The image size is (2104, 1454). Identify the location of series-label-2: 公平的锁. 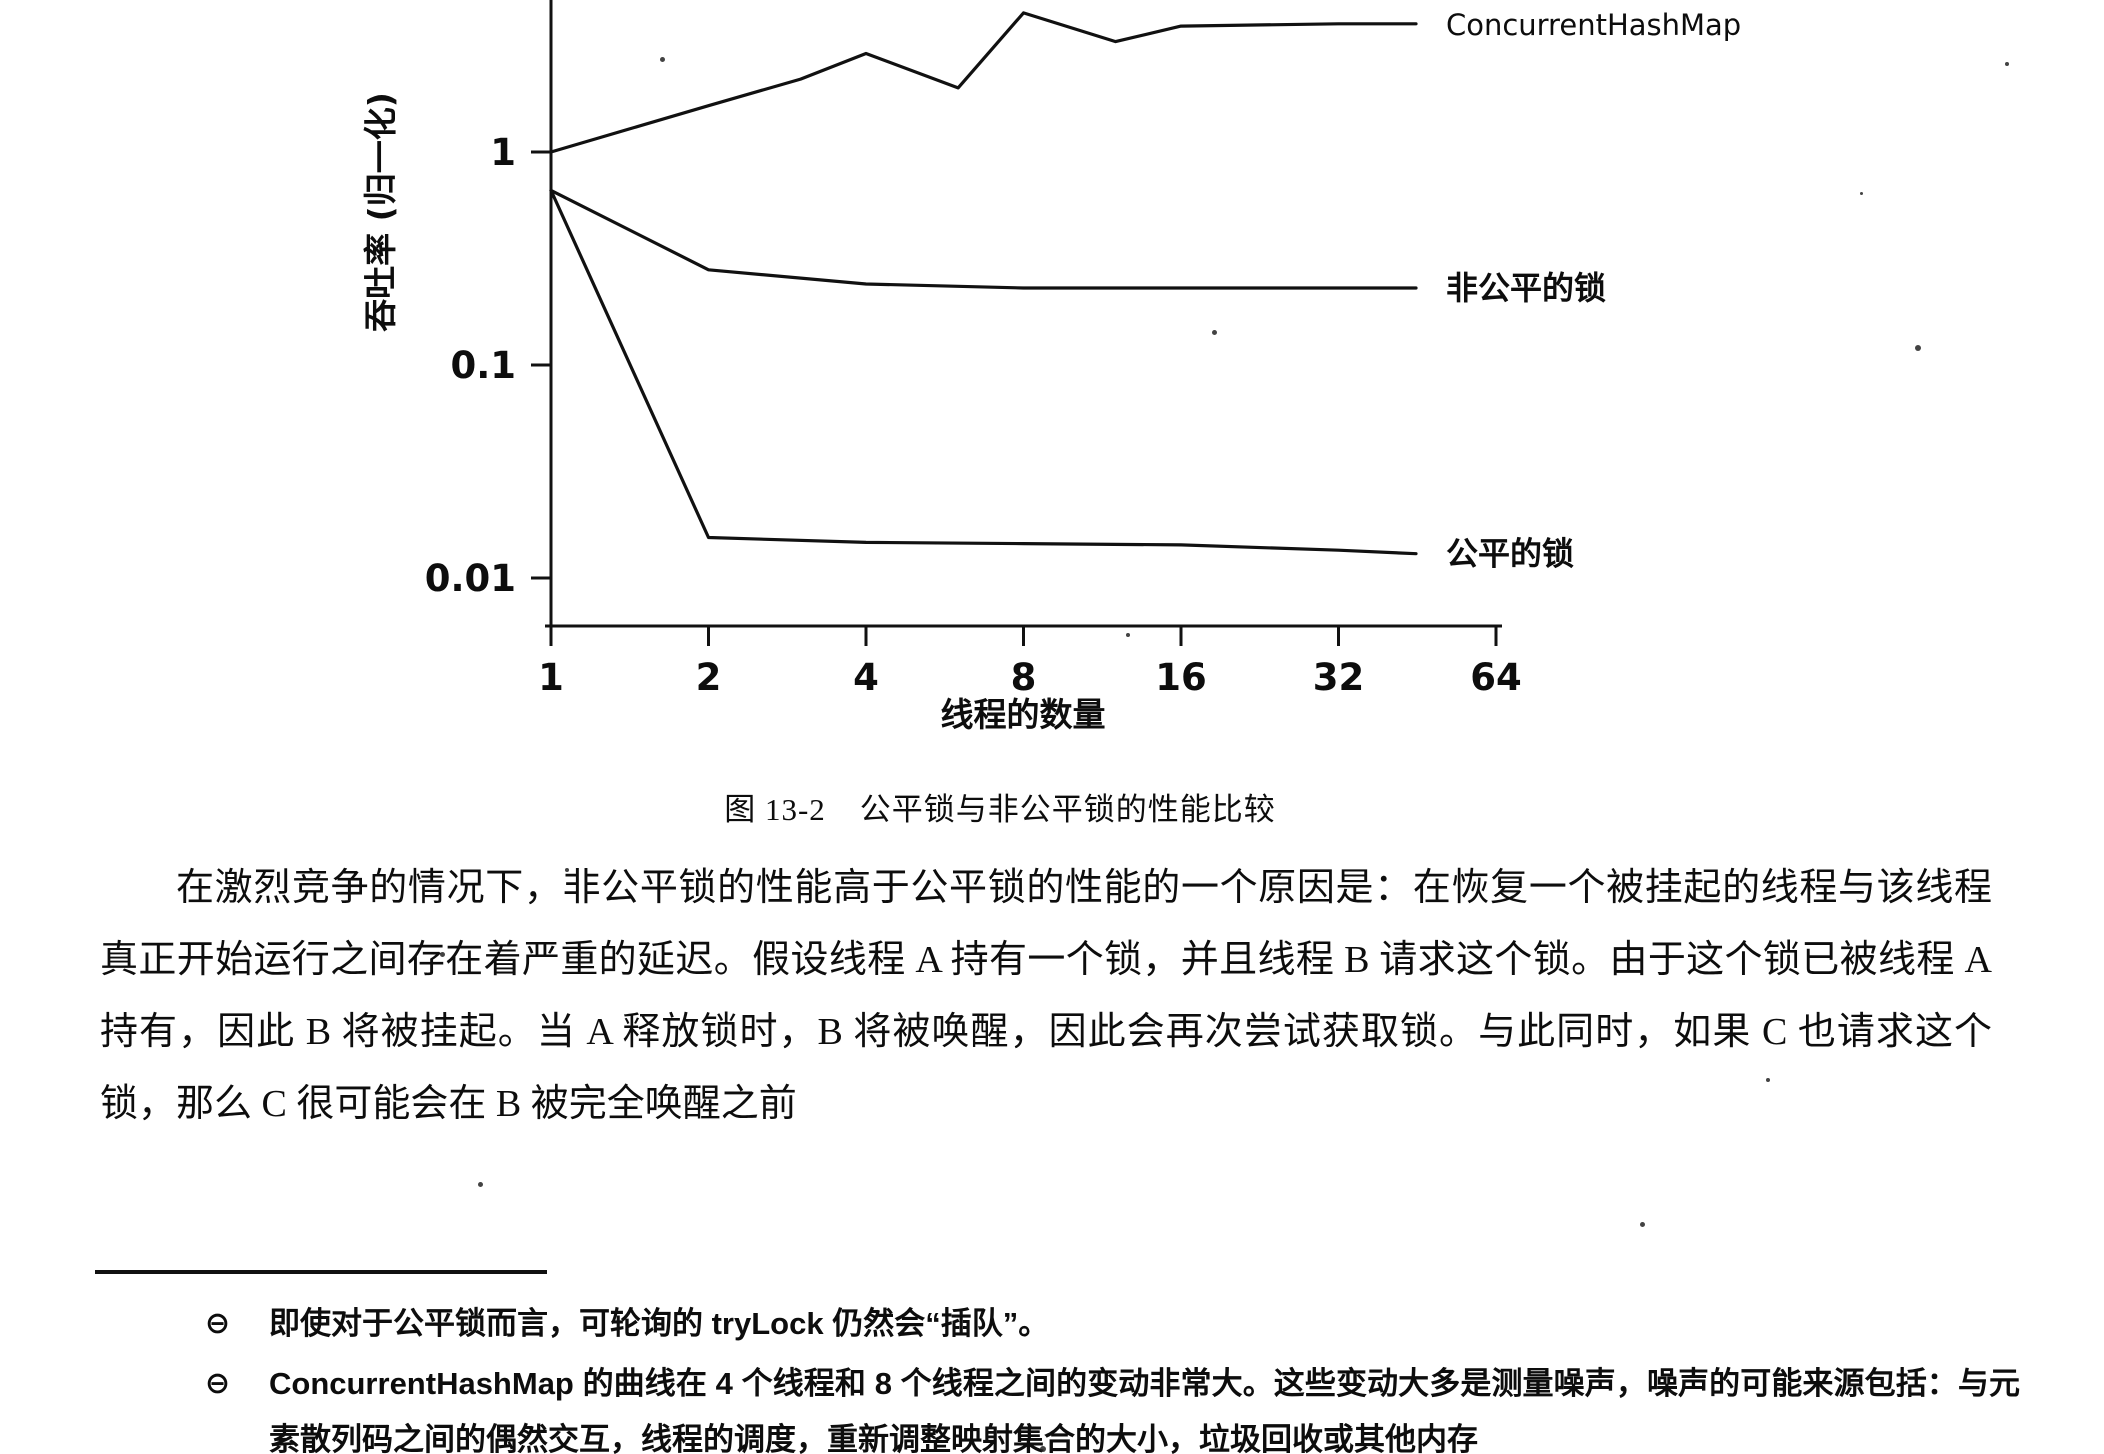
(1510, 554).